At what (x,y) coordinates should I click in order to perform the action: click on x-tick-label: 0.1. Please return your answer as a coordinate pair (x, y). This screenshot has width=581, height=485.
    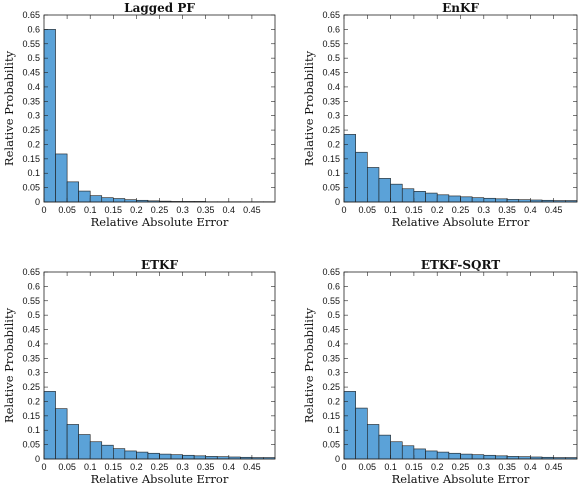
    Looking at the image, I should click on (90, 210).